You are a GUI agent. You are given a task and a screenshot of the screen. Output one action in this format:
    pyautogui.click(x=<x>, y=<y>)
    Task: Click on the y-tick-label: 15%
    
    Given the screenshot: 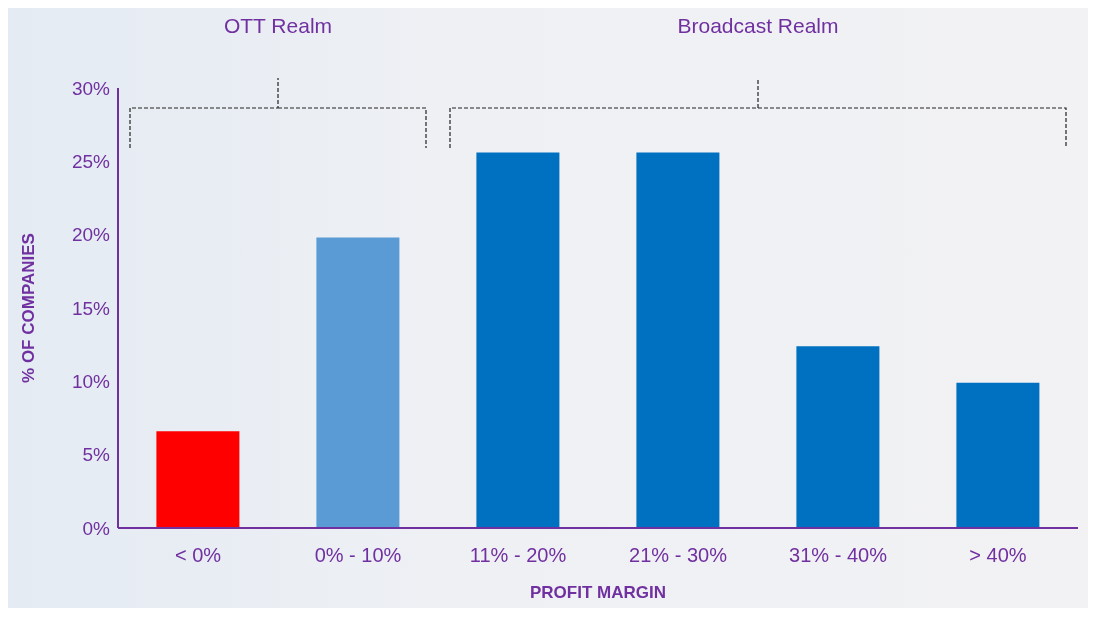 What is the action you would take?
    pyautogui.click(x=91, y=308)
    